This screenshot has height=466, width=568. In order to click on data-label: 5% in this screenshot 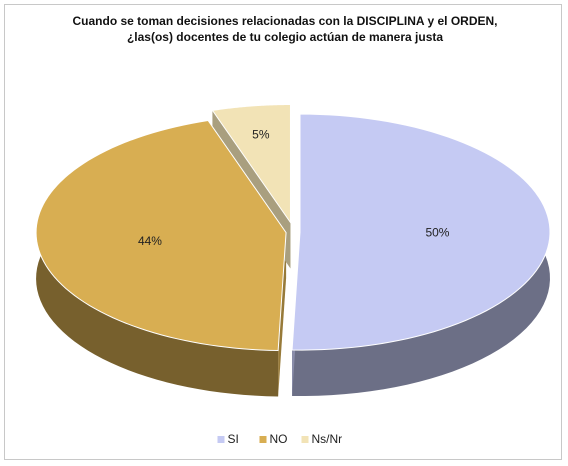, I will do `click(261, 134)`.